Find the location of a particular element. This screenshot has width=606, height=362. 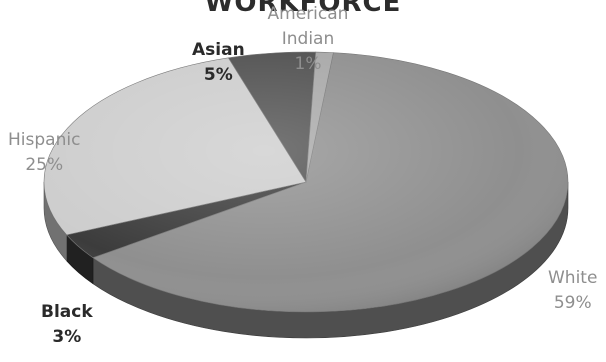

chart-title: WORKFORCE is located at coordinates (303, 9).